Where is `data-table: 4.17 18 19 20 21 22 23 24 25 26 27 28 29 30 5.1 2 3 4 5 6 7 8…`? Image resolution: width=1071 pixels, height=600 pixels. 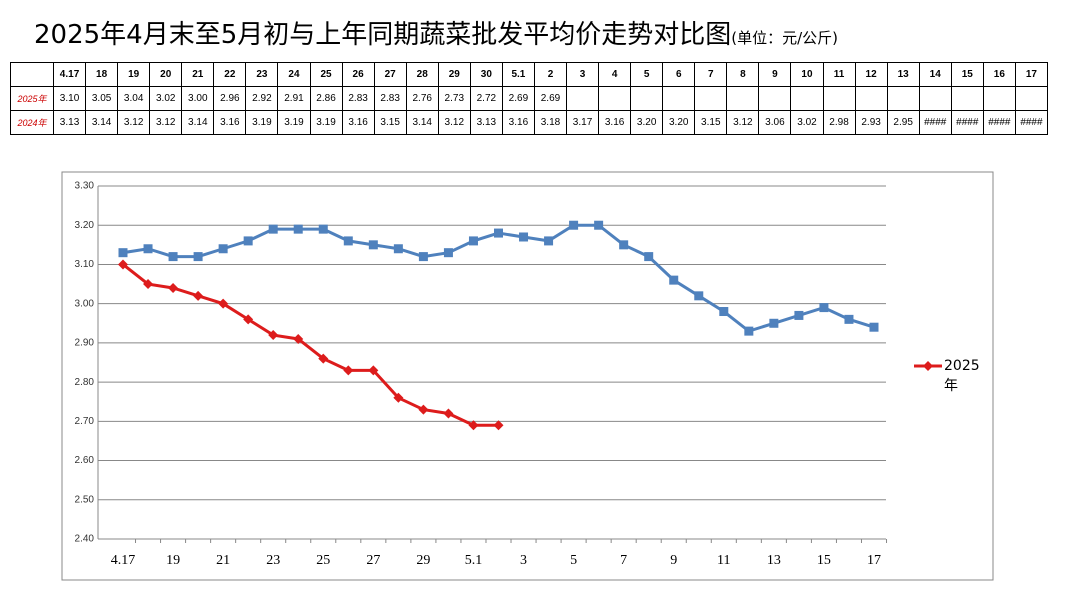 data-table: 4.17 18 19 20 21 22 23 24 25 26 27 28 29 30 5.1 2 3 4 5 6 7 8… is located at coordinates (529, 98).